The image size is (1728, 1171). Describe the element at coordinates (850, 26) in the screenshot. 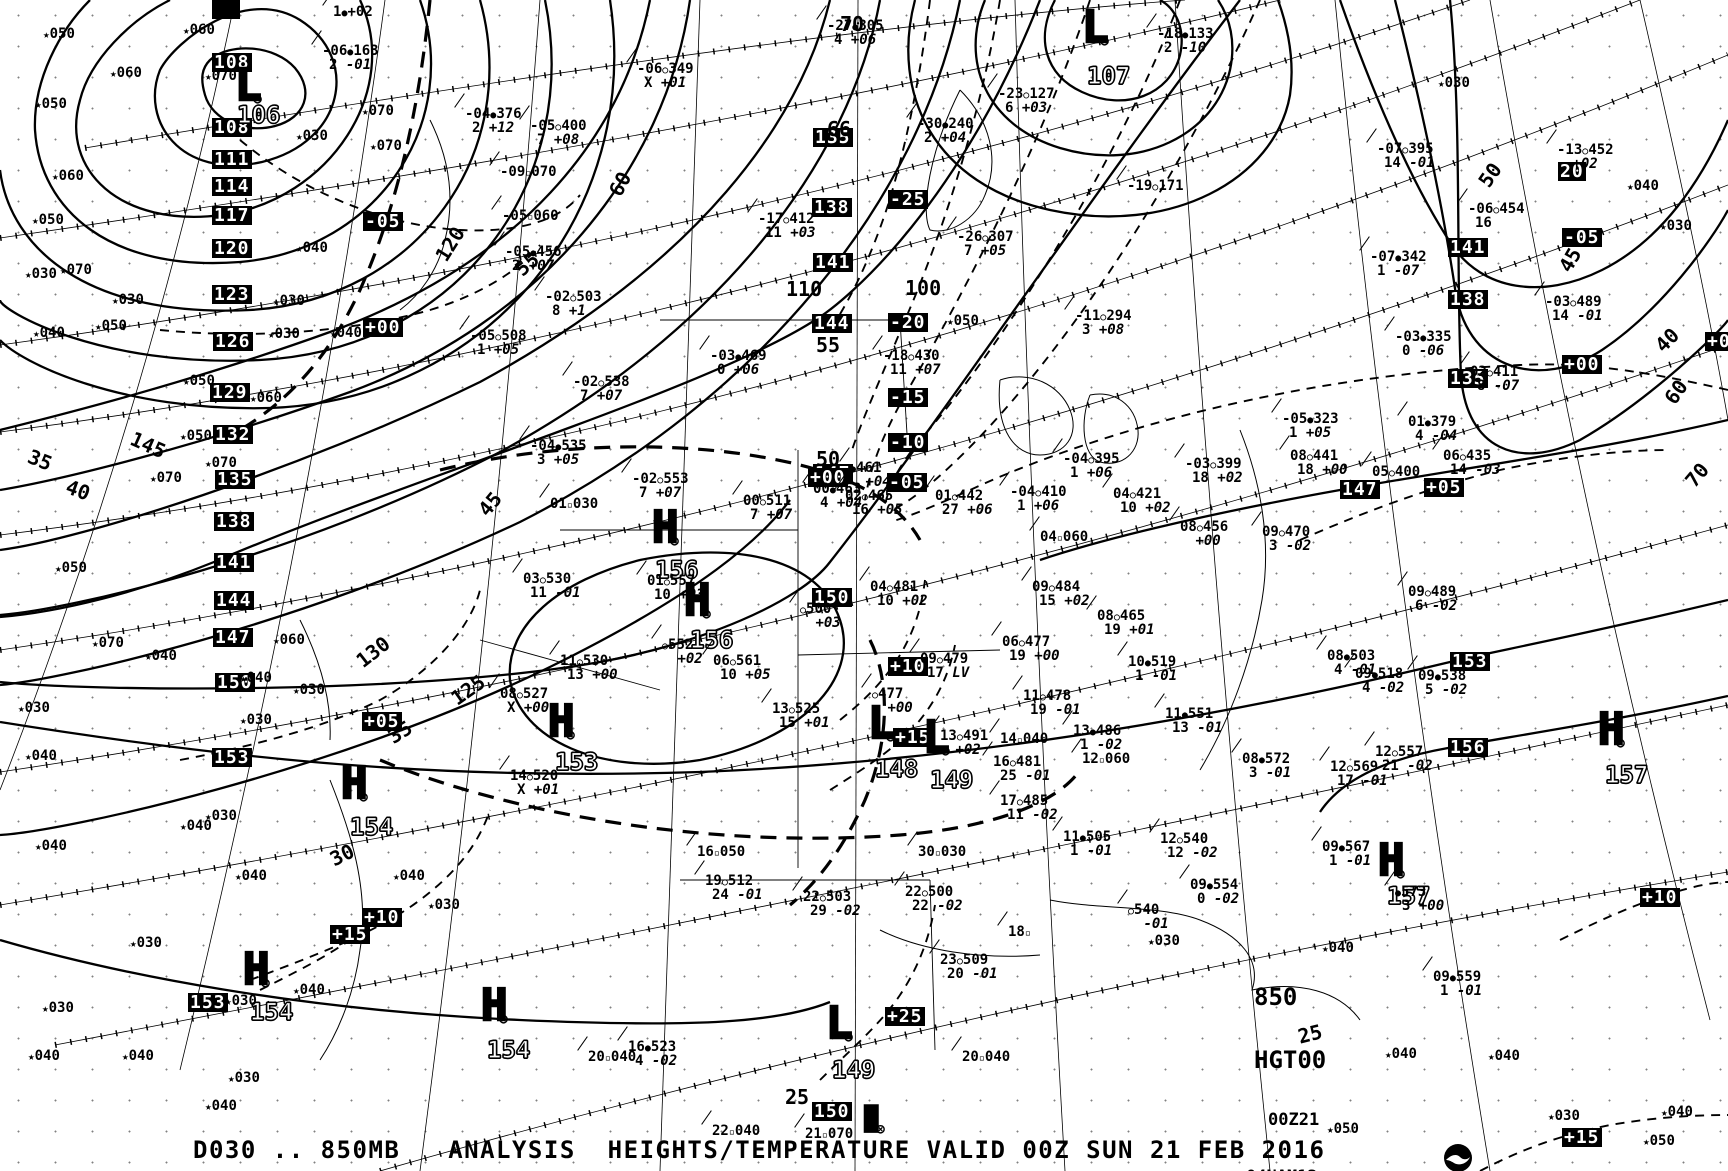

I see `station-plot: -27●305 4 +06` at that location.